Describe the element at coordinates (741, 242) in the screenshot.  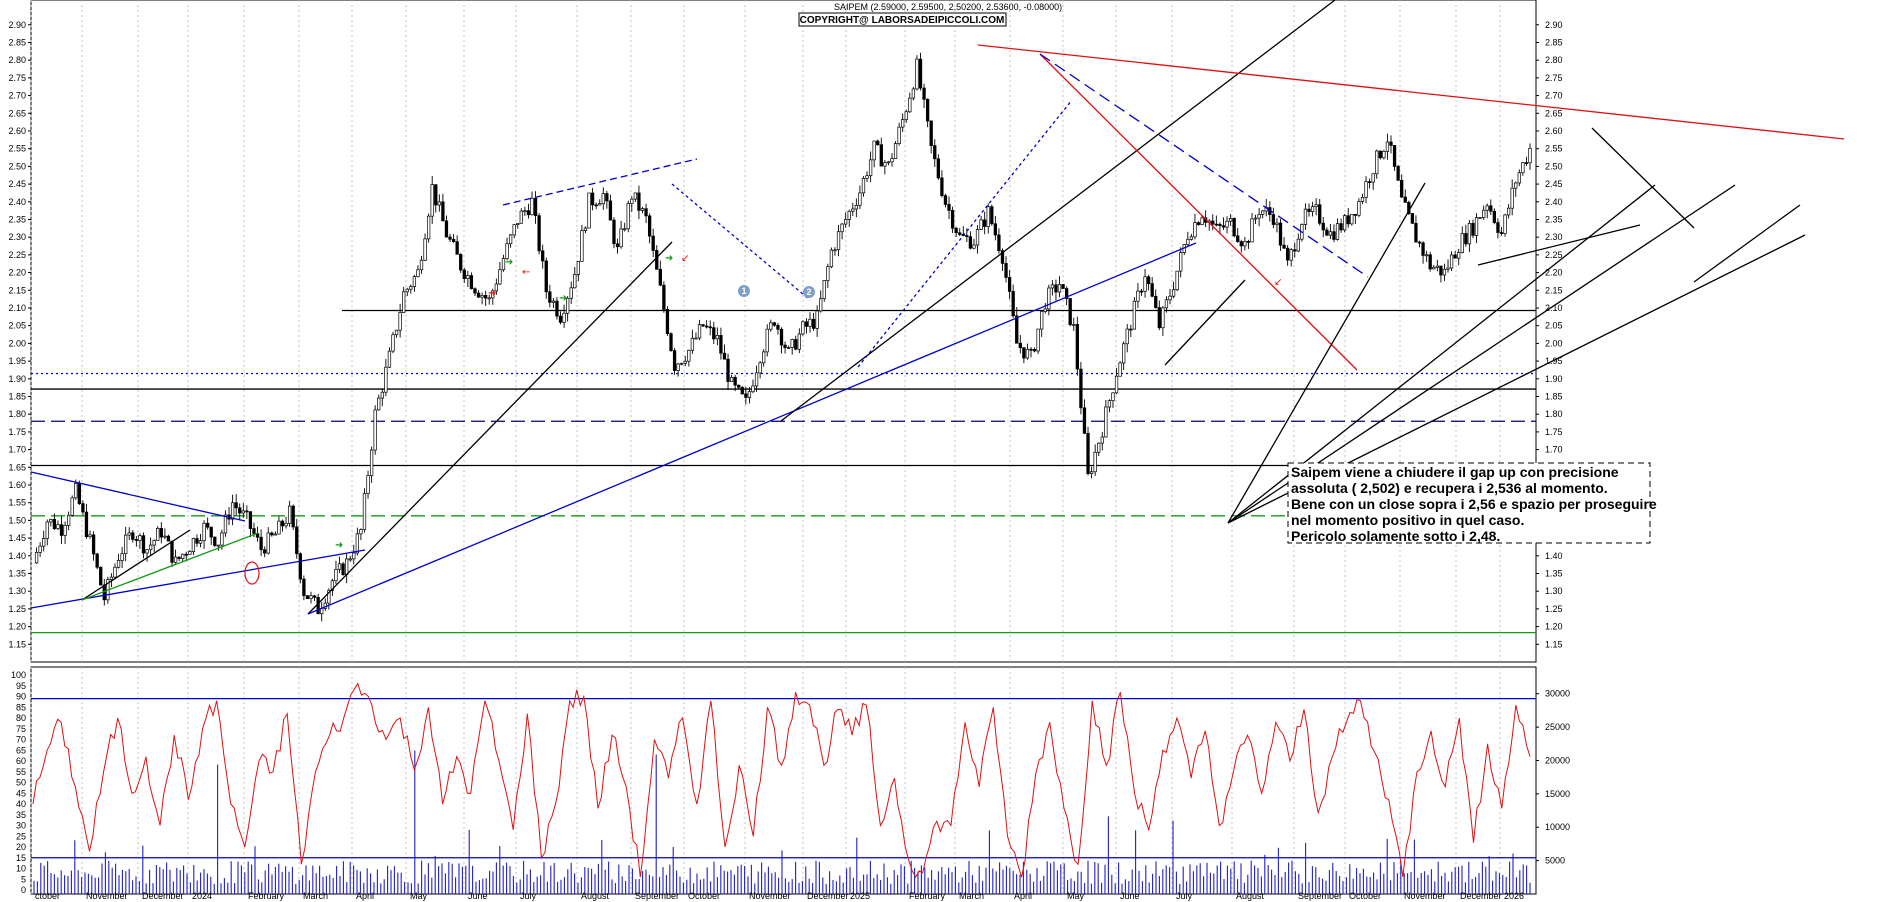
I see `blue-dotted-down` at that location.